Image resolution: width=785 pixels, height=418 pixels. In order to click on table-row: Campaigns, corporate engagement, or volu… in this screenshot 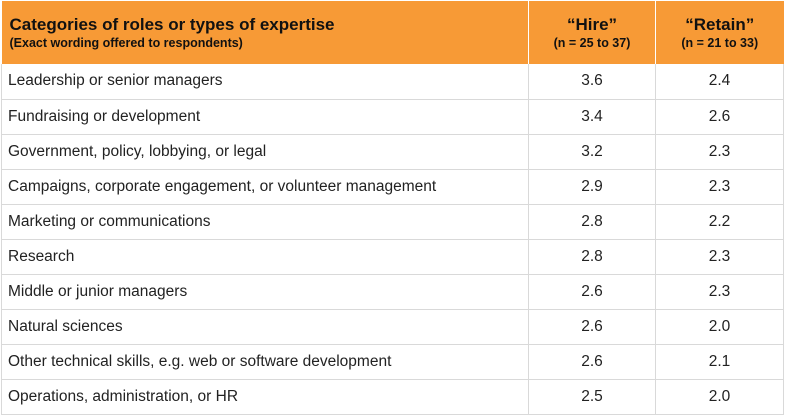, I will do `click(392, 187)`.